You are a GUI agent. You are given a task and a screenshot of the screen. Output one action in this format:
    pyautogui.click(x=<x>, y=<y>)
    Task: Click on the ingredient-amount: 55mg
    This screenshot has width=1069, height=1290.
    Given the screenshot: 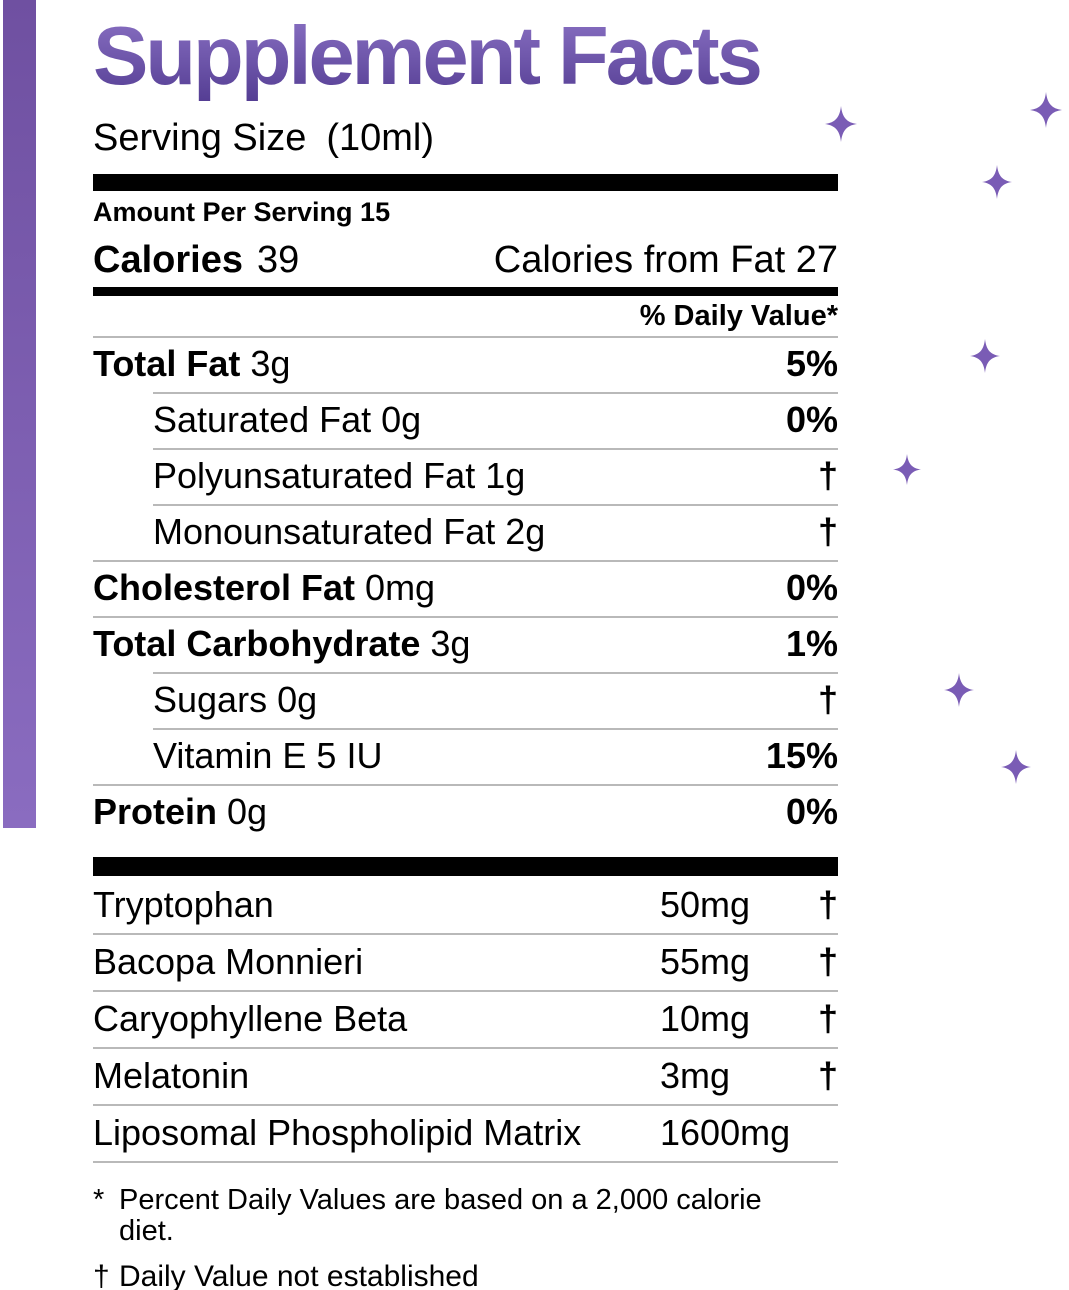 What is the action you would take?
    pyautogui.click(x=705, y=961)
    